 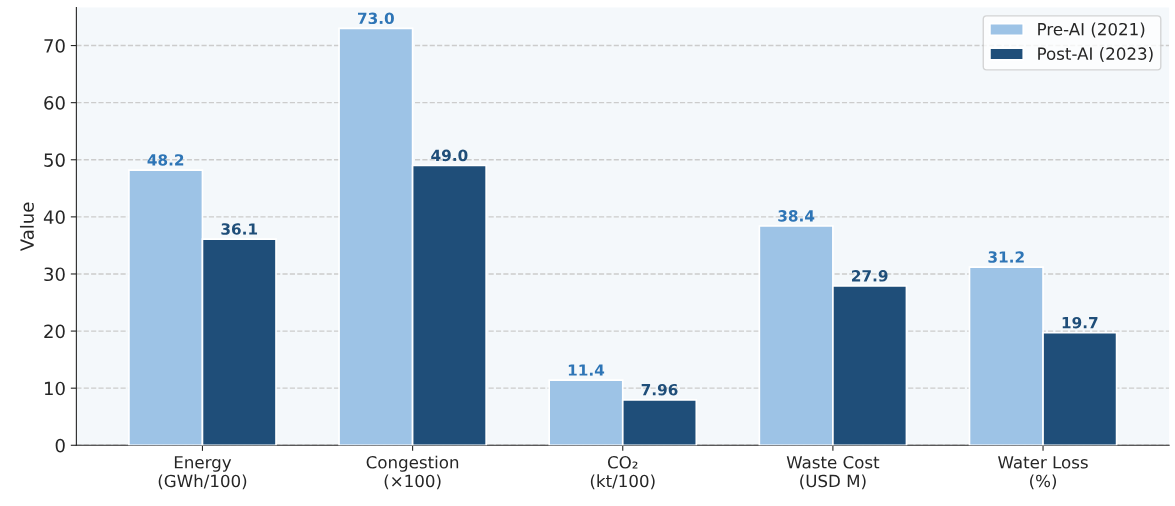 What do you see at coordinates (622, 472) in the screenshot?
I see `x-tick-label: CO₂ (kt/100)` at bounding box center [622, 472].